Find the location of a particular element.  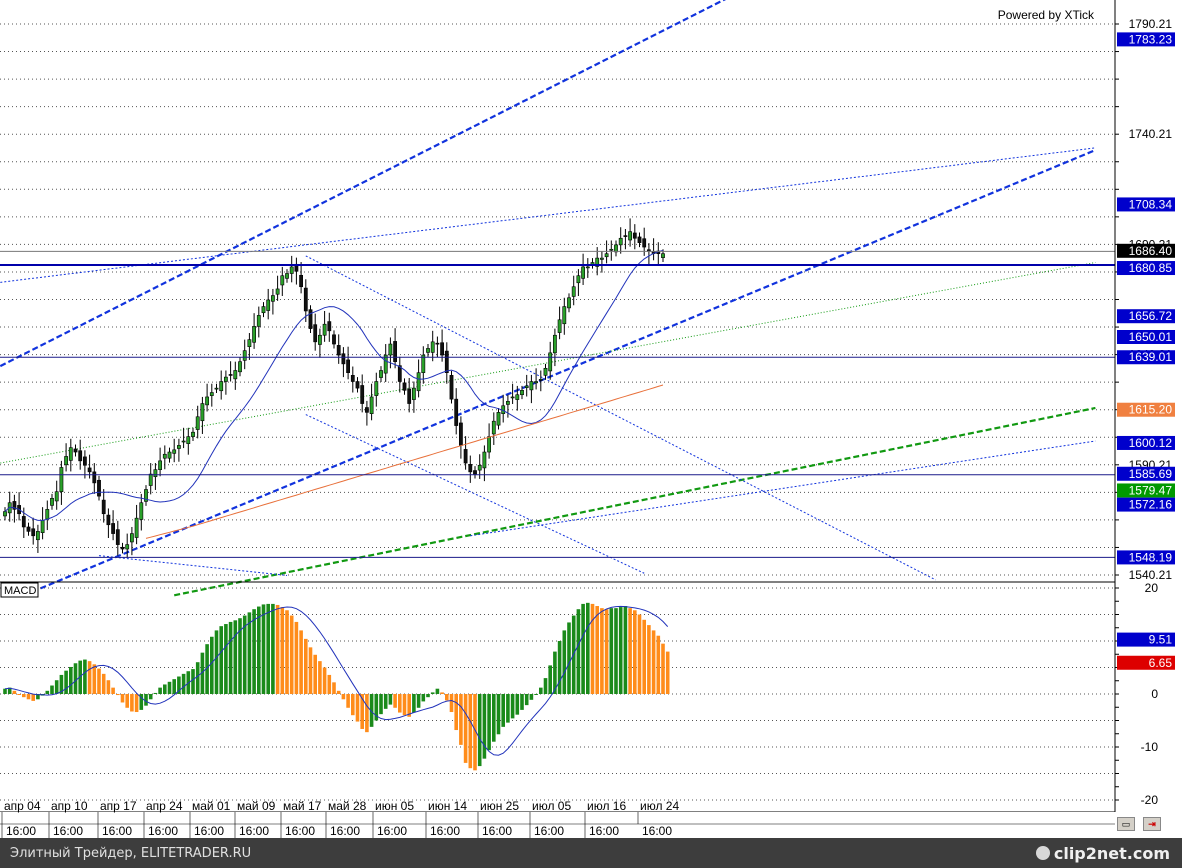

date-label: апр 10 is located at coordinates (69, 806).